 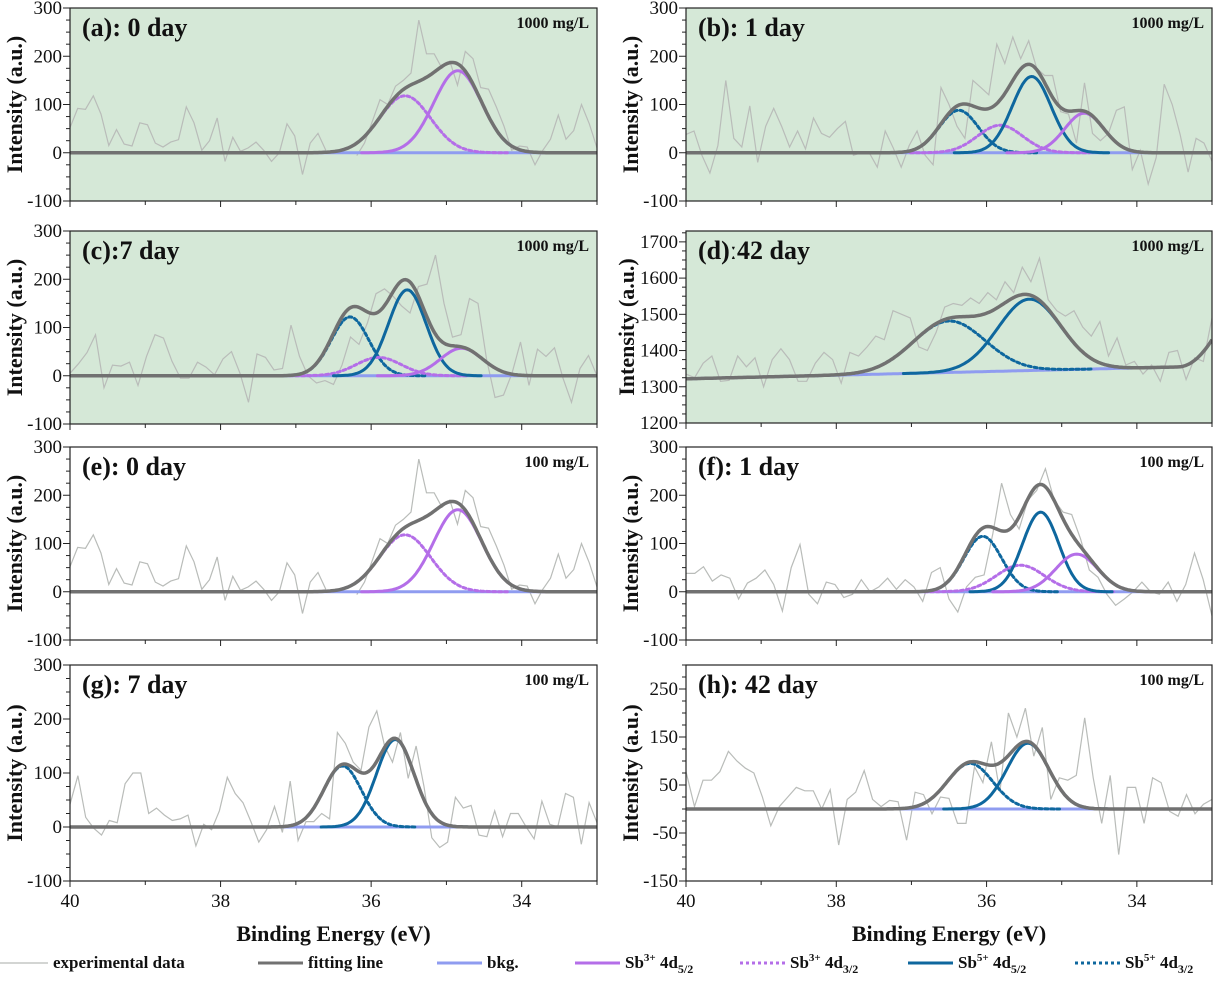 I want to click on y-tick-label: 150, so click(x=664, y=737).